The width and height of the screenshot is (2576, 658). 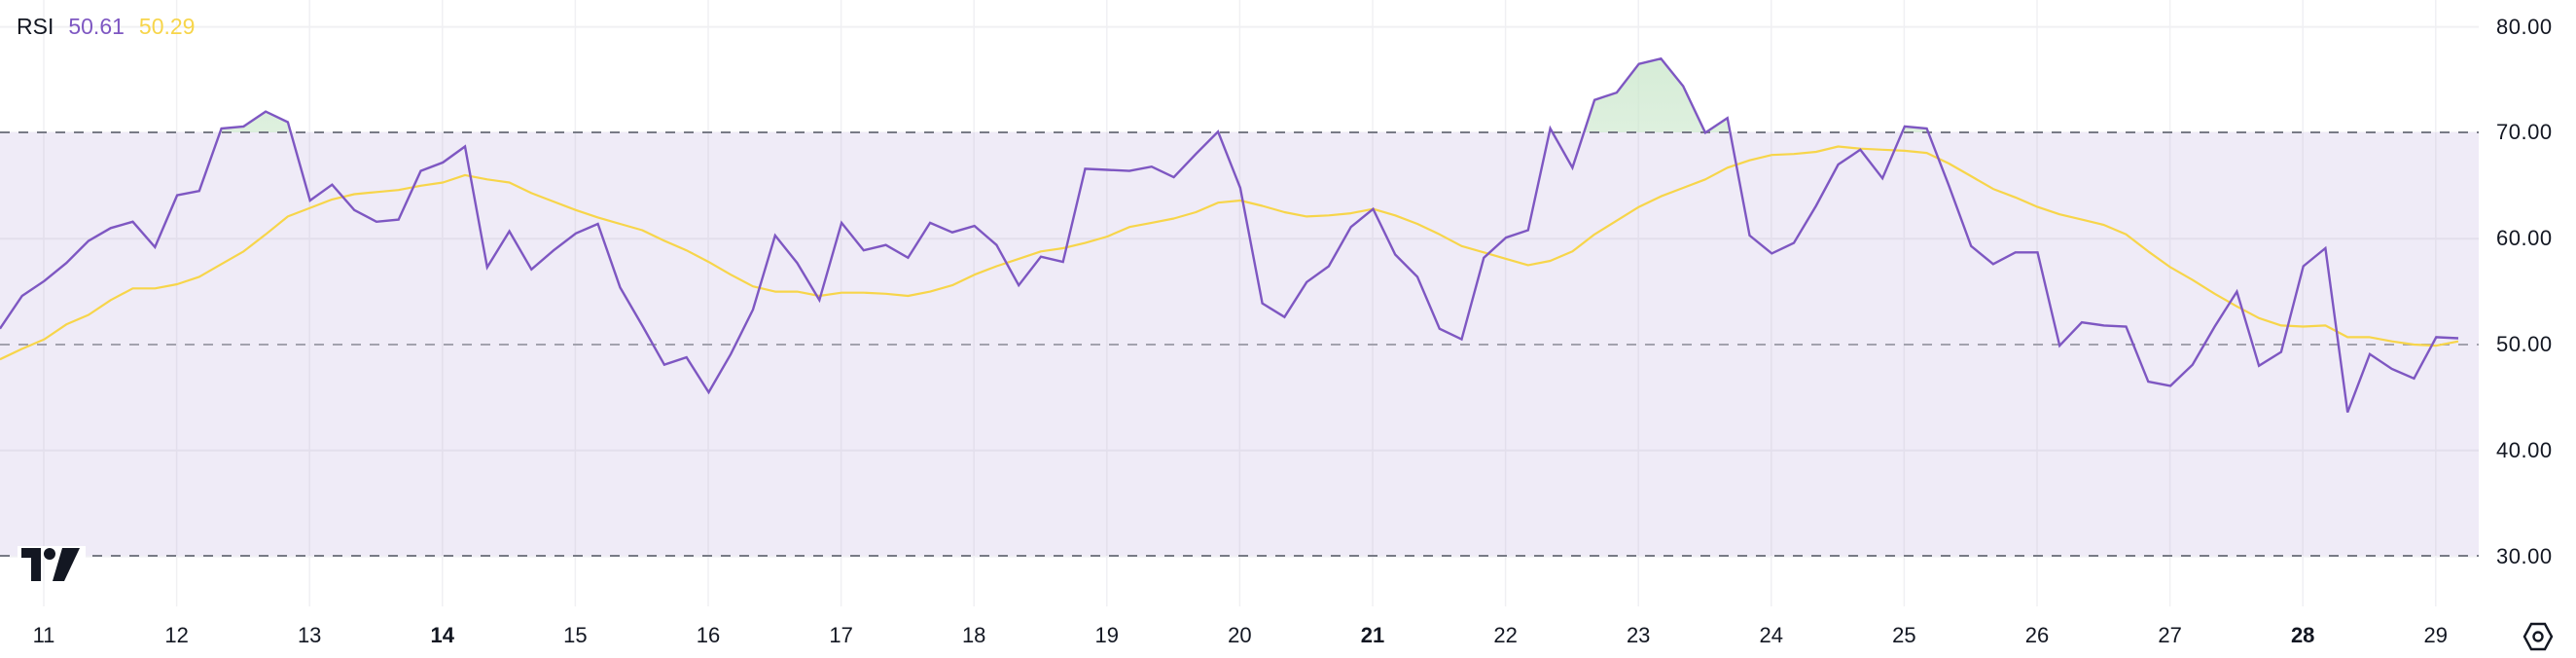 I want to click on x-tick-label: 17, so click(x=841, y=635).